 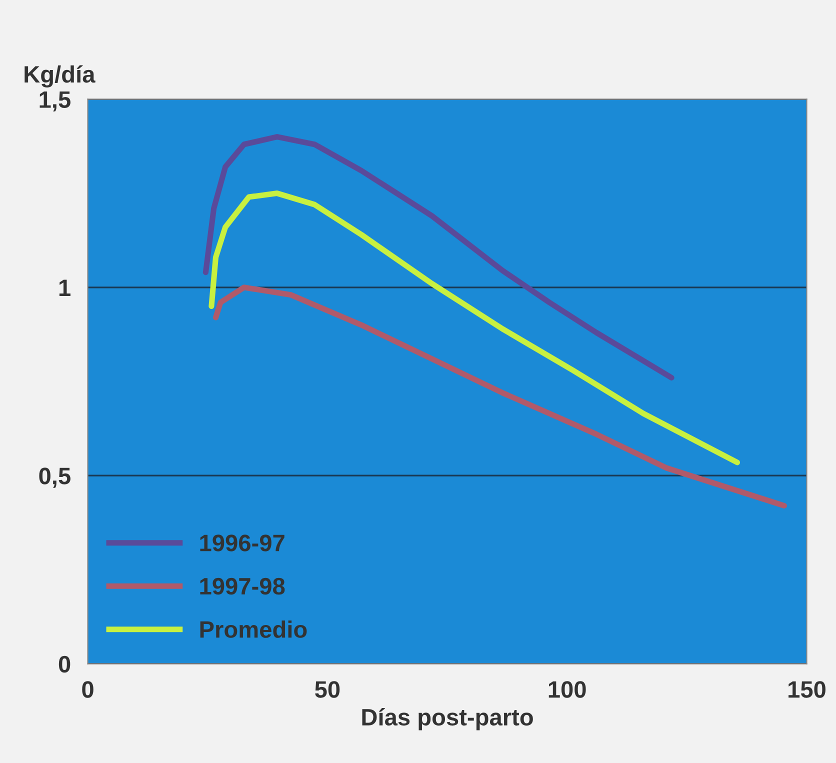 I want to click on x-axis-title: Días post-parto, so click(x=447, y=719).